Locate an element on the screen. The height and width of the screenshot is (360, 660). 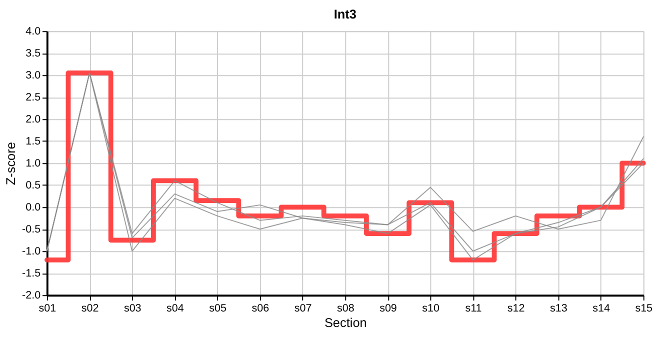
y-tick-label: 3.5 is located at coordinates (33, 54).